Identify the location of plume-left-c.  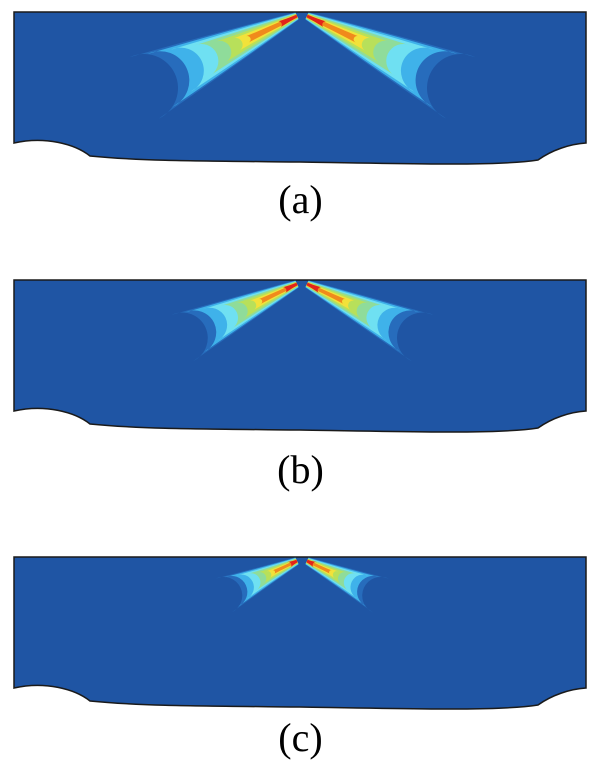
(257, 585).